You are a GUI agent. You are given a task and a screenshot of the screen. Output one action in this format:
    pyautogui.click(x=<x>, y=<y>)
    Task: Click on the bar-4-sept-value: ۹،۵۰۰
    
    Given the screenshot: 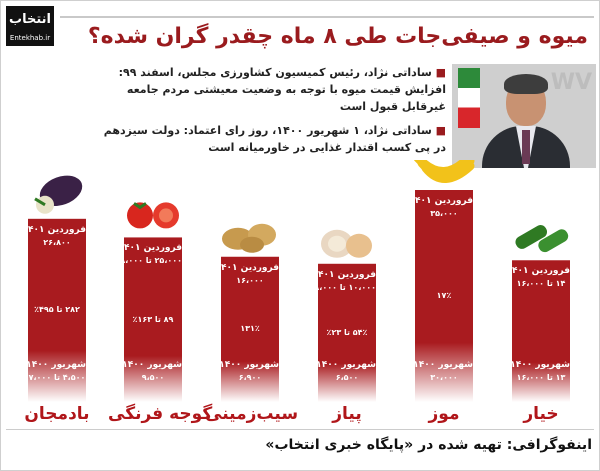 What is the action you would take?
    pyautogui.click(x=153, y=377)
    